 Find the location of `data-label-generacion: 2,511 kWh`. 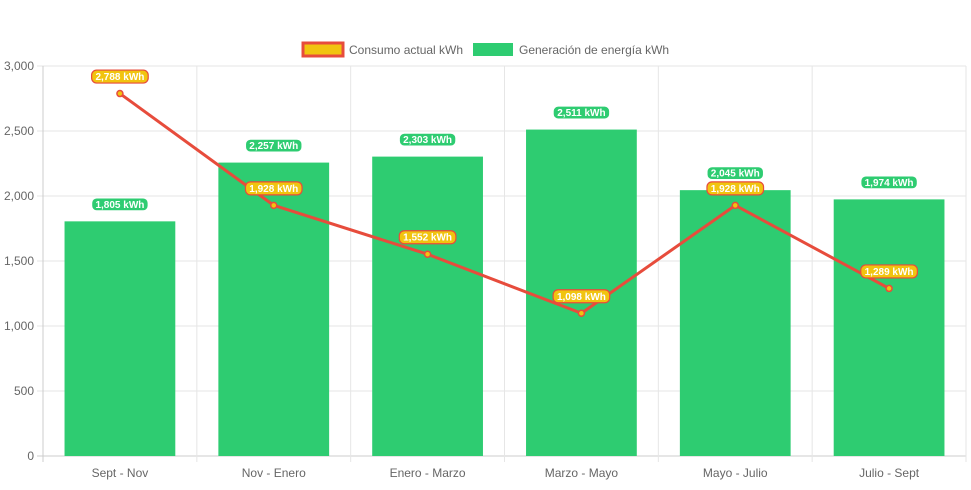

data-label-generacion: 2,511 kWh is located at coordinates (581, 113).